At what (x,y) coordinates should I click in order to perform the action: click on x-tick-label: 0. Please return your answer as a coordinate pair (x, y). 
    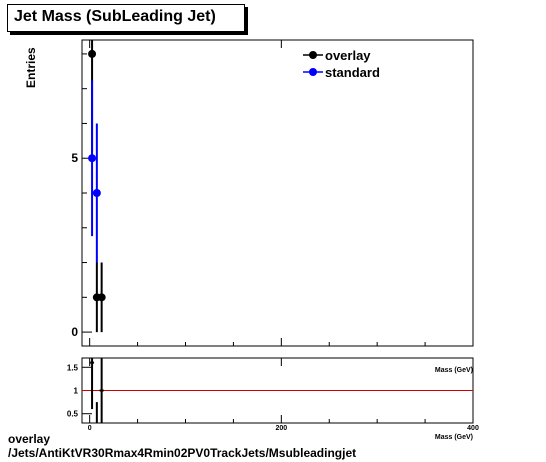
    Looking at the image, I should click on (90, 428).